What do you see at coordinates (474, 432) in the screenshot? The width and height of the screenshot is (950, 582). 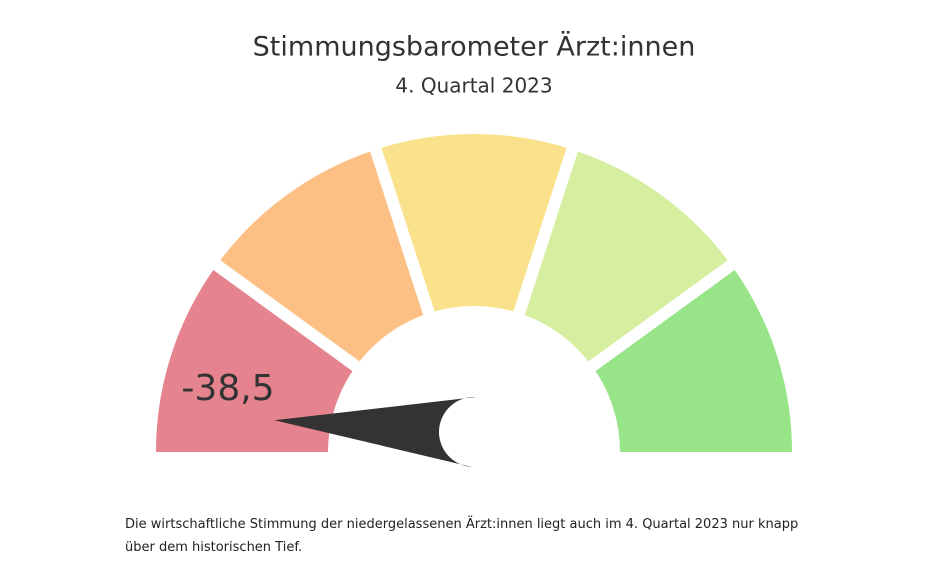 I see `needle-hub` at bounding box center [474, 432].